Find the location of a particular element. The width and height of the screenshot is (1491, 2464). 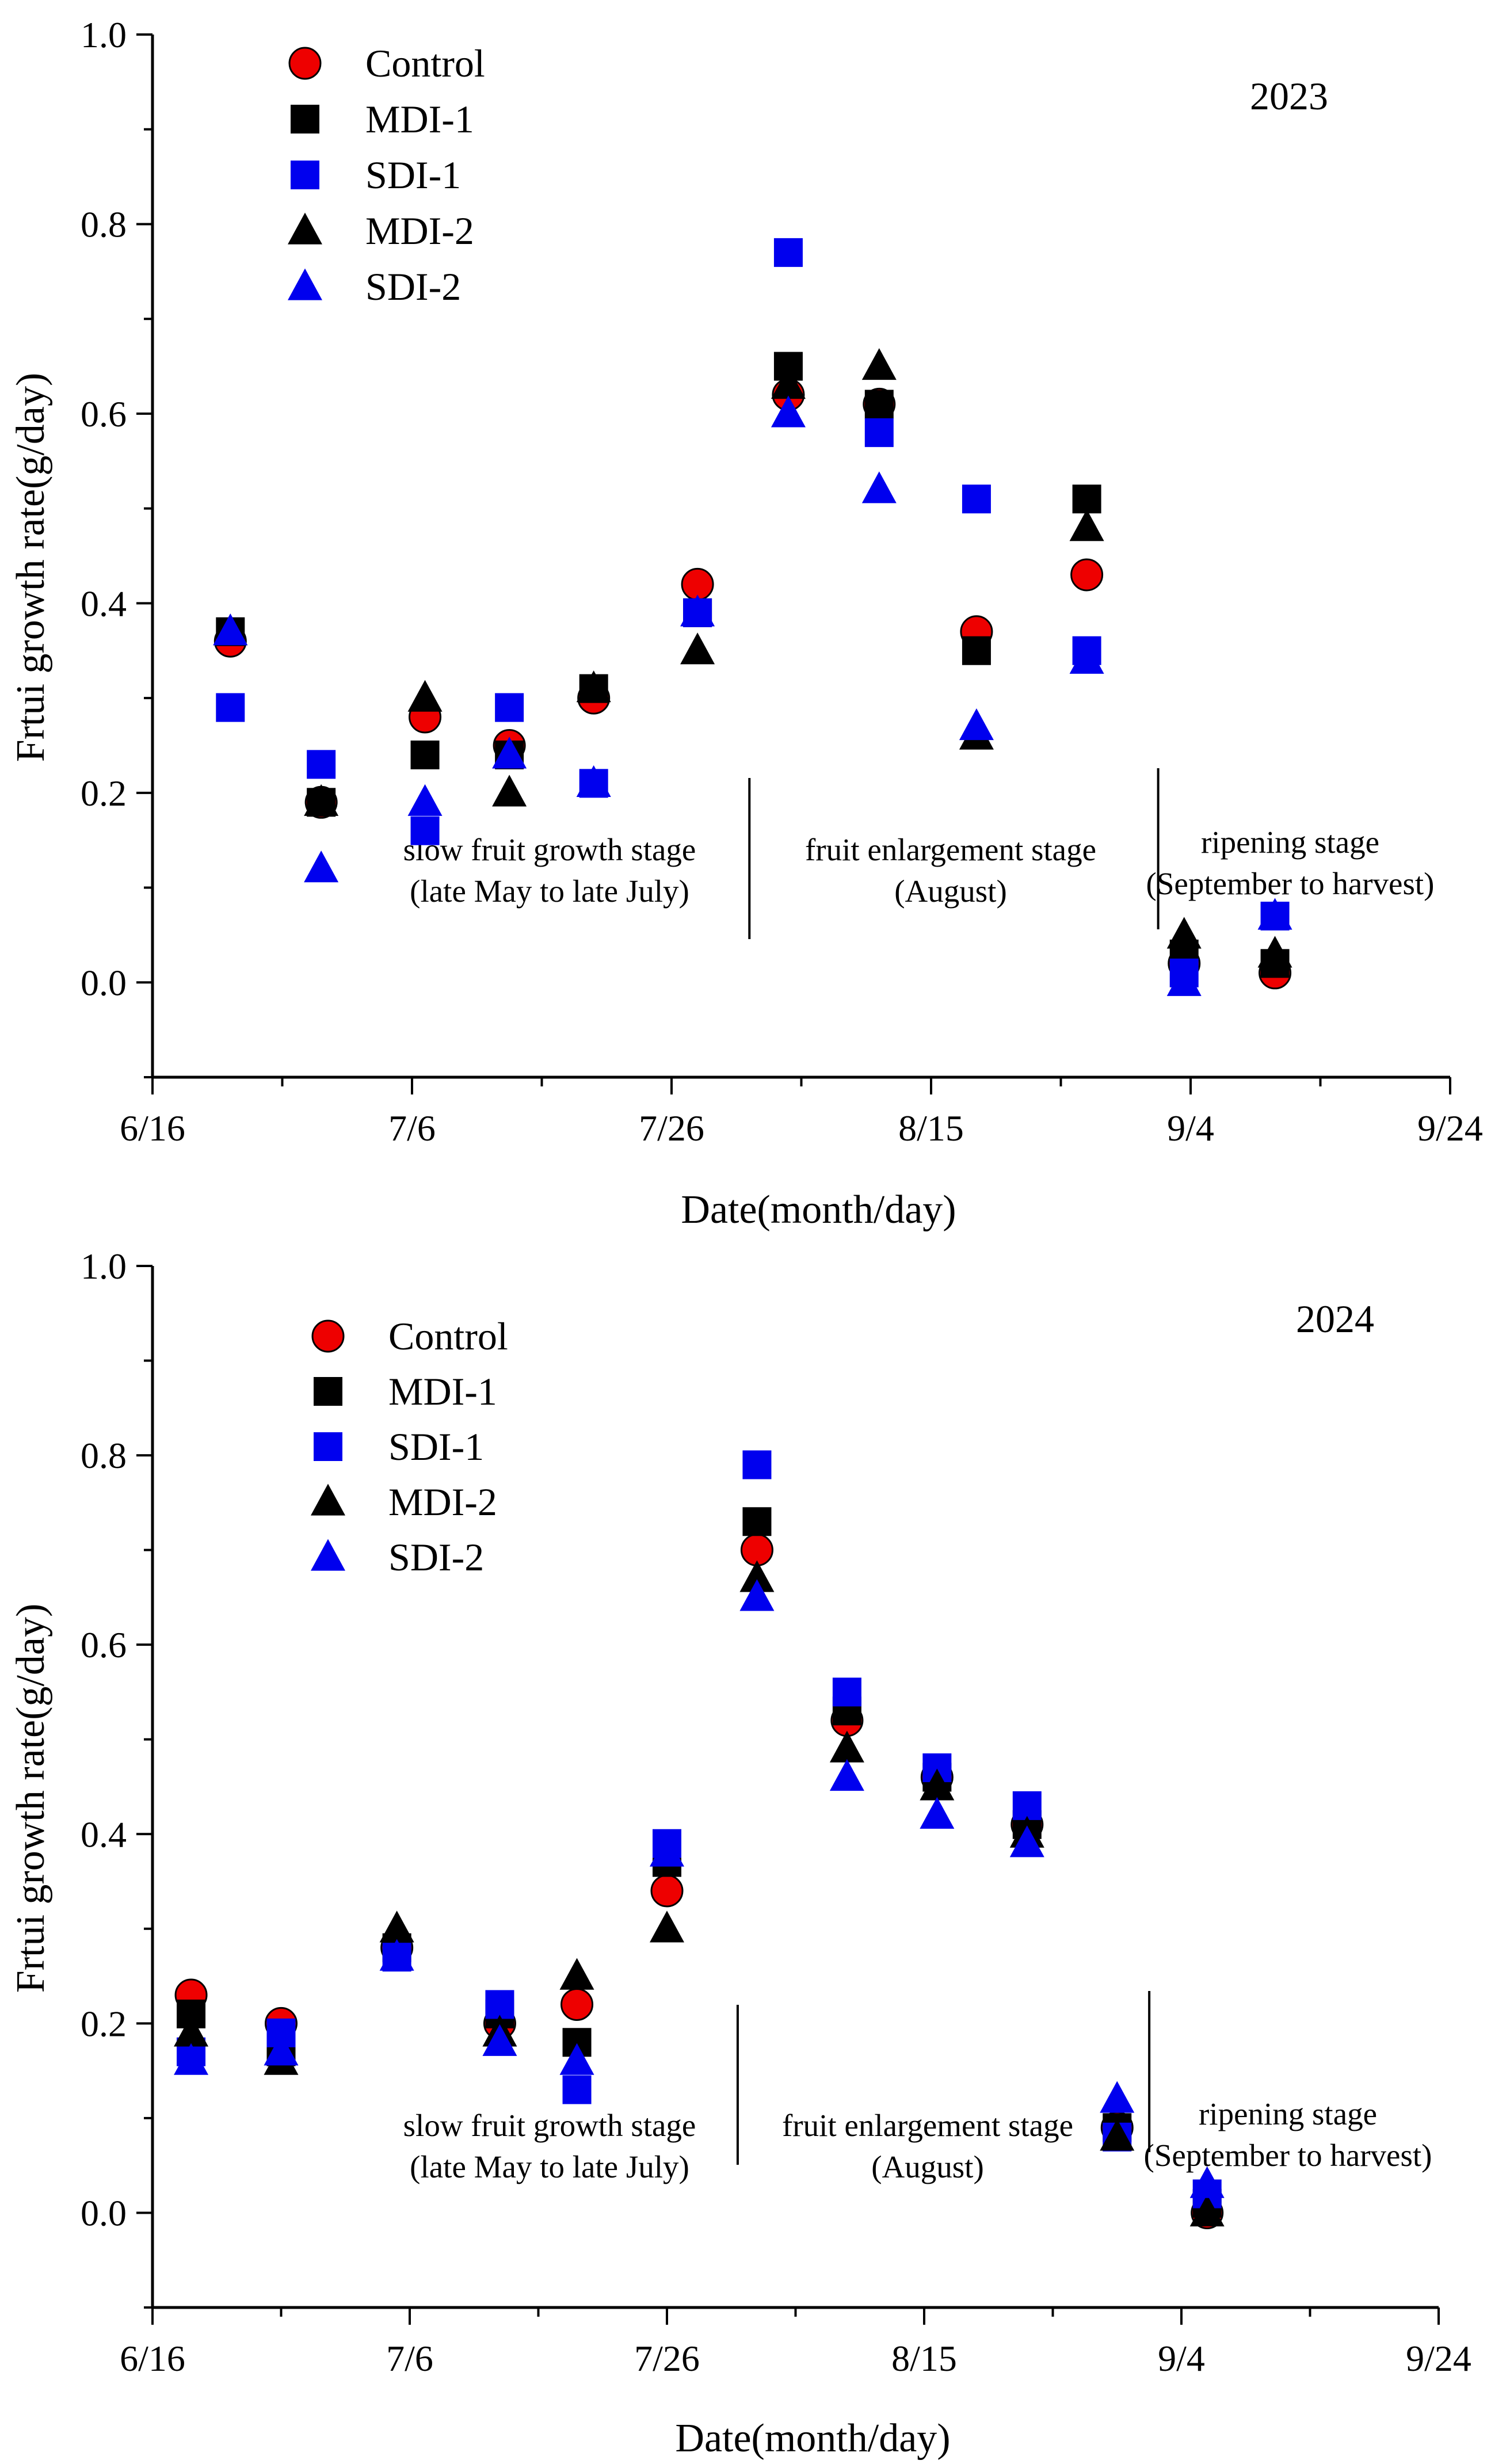

y-tick-label: 0.8 is located at coordinates (104, 1455).